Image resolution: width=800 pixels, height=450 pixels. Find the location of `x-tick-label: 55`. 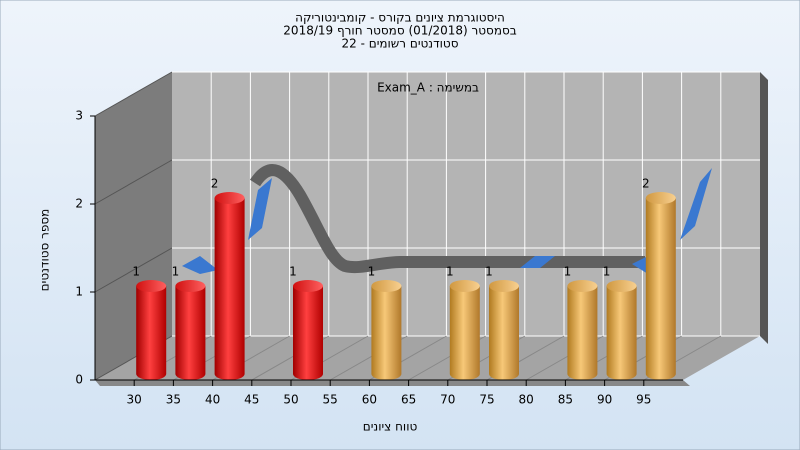

x-tick-label: 55 is located at coordinates (330, 400).